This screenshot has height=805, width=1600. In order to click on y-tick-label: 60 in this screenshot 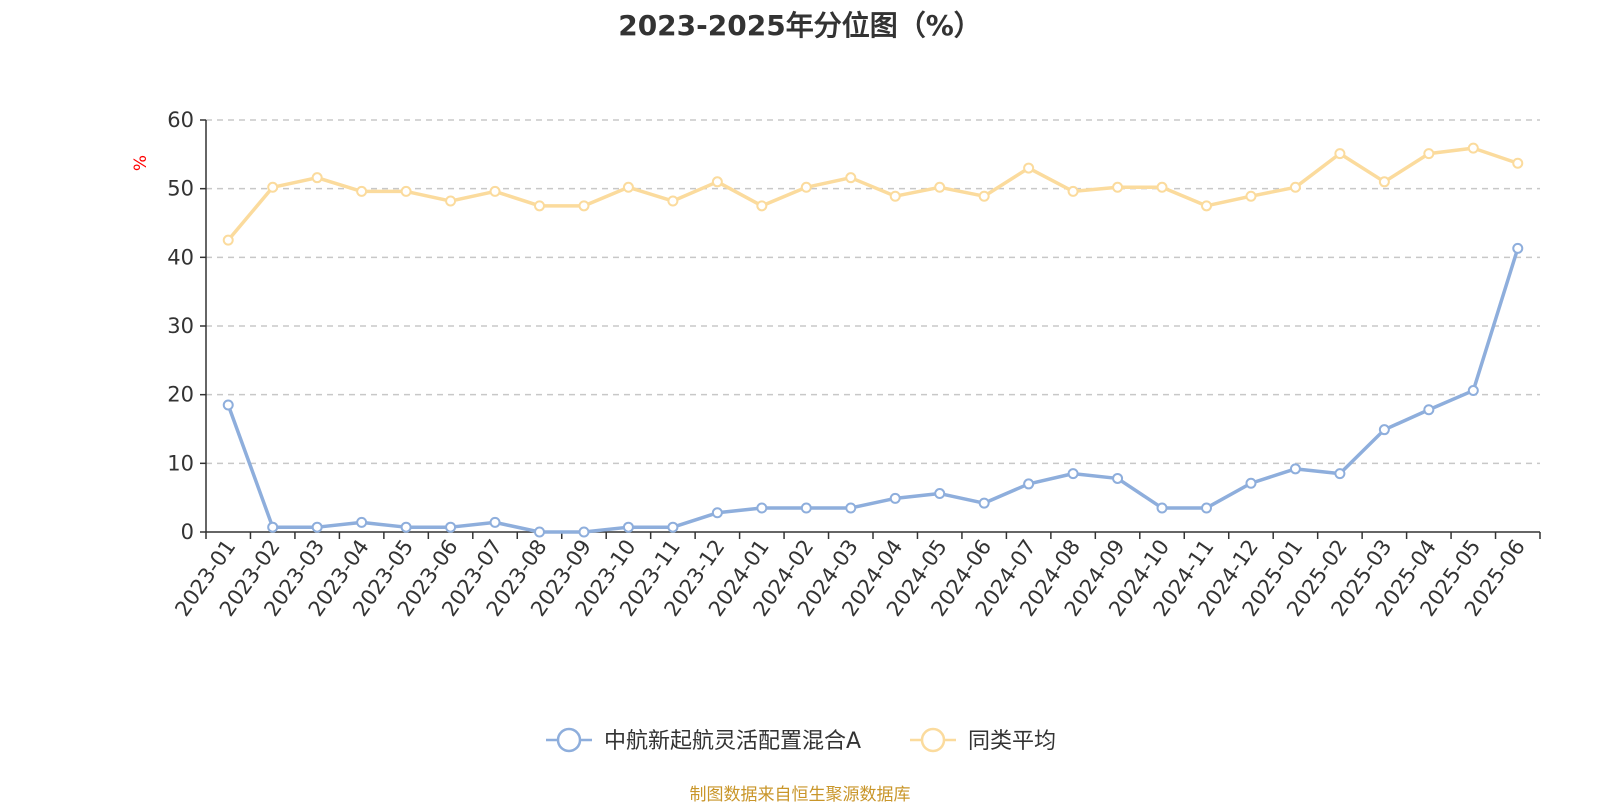, I will do `click(180, 120)`.